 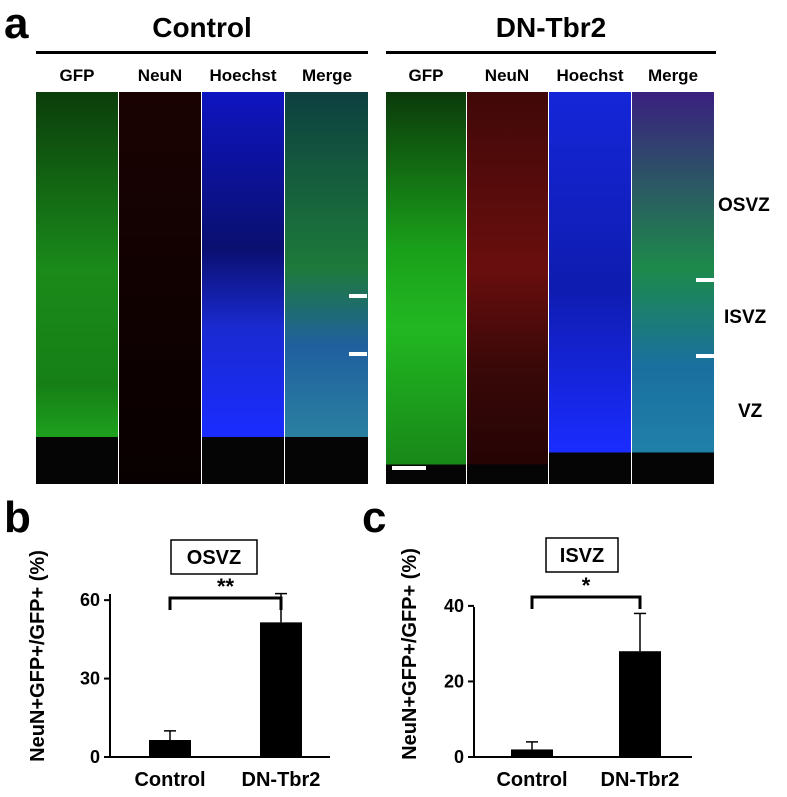 What do you see at coordinates (454, 681) in the screenshot?
I see `y-tick-label: 20` at bounding box center [454, 681].